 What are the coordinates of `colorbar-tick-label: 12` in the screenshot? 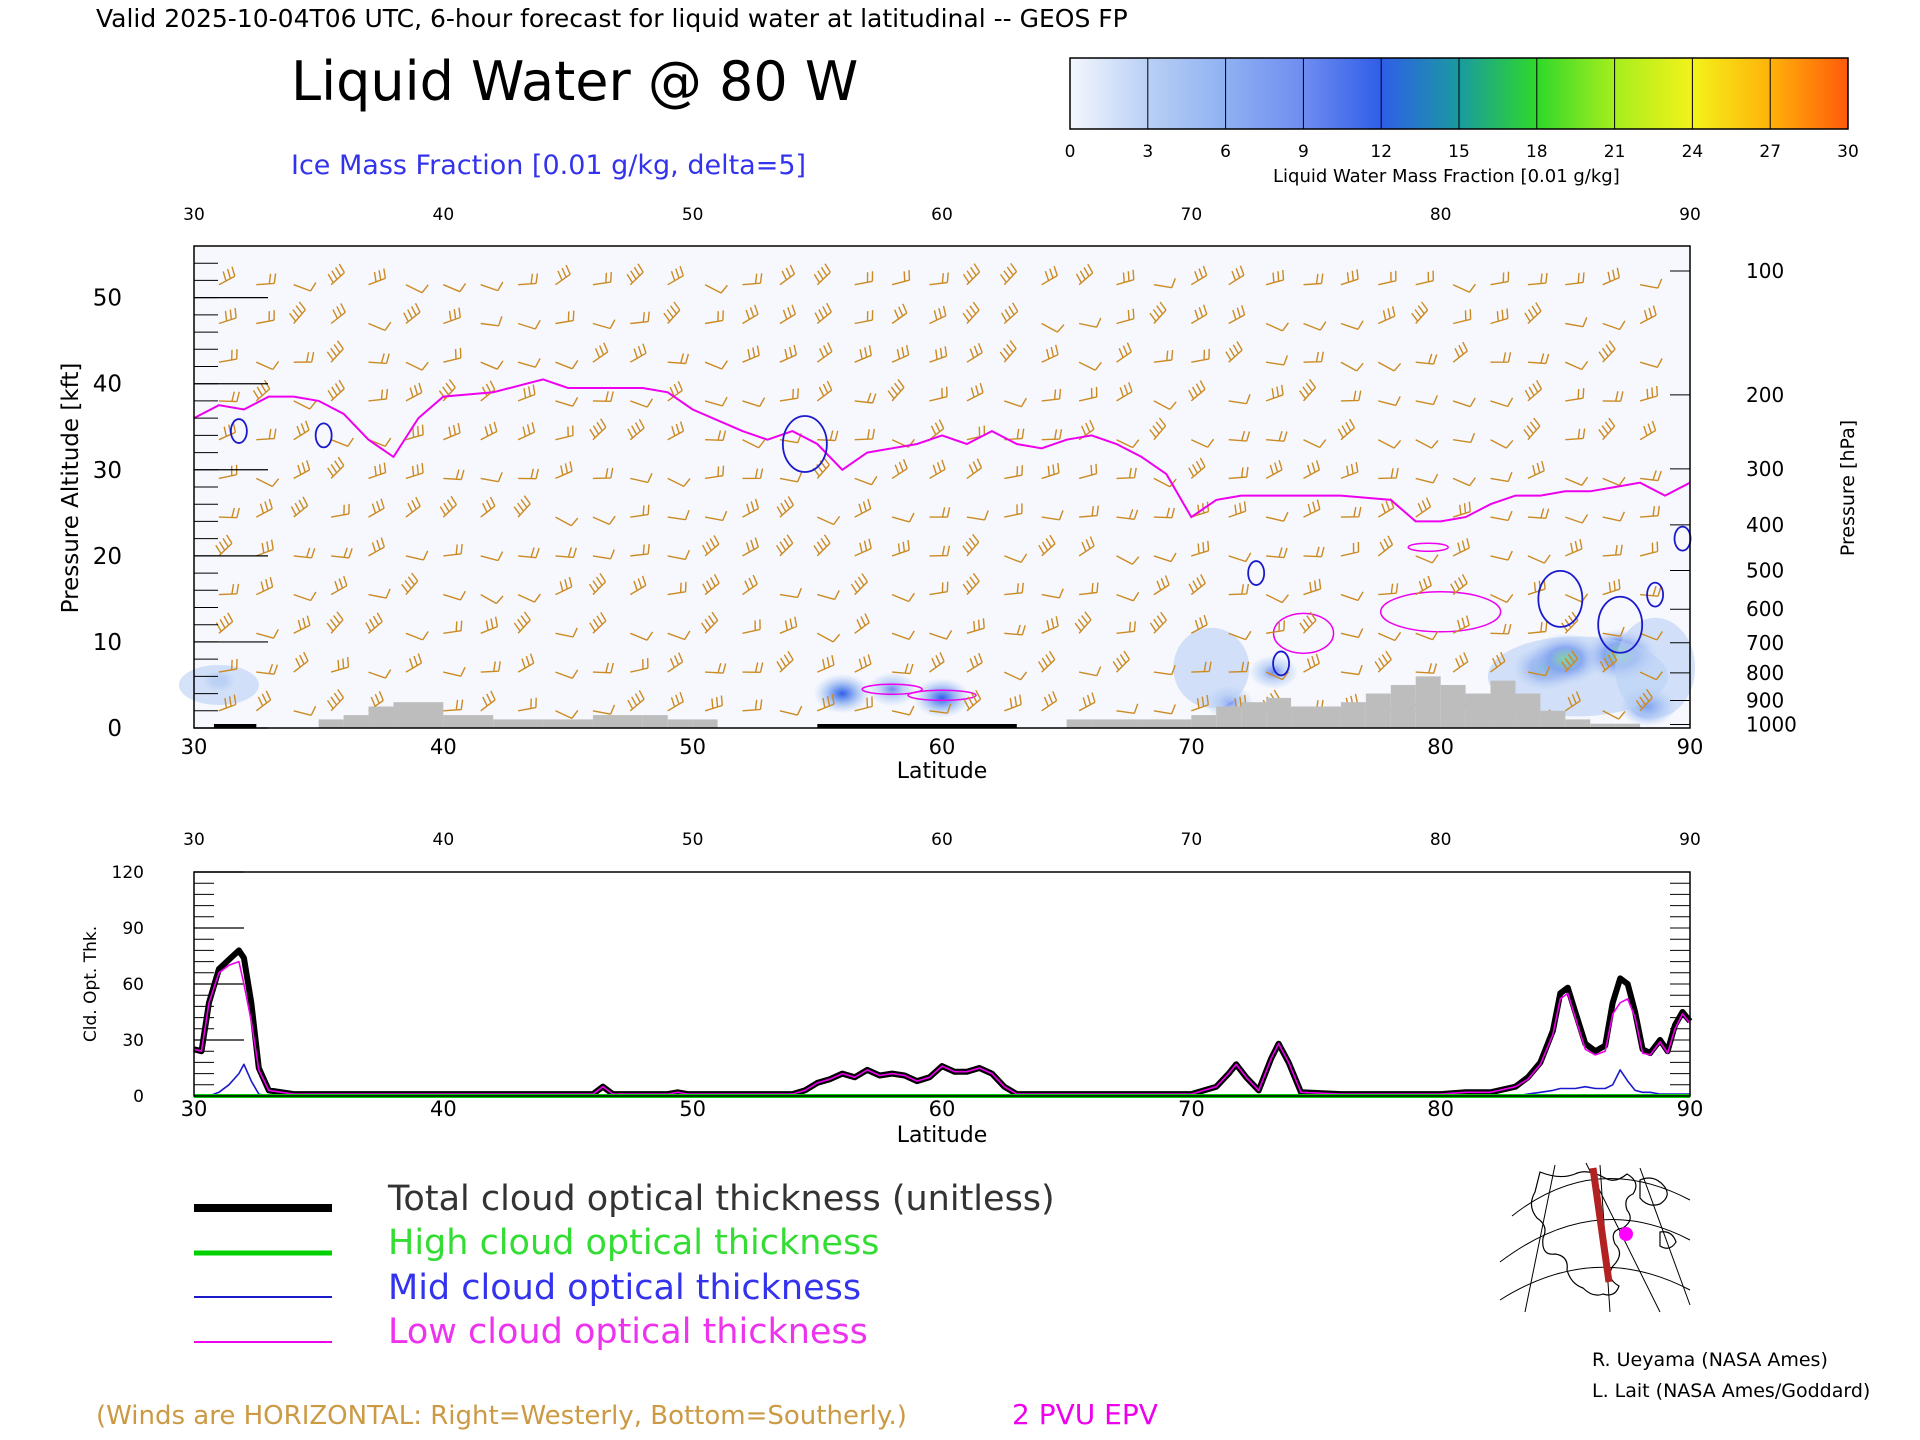 It's located at (1381, 152).